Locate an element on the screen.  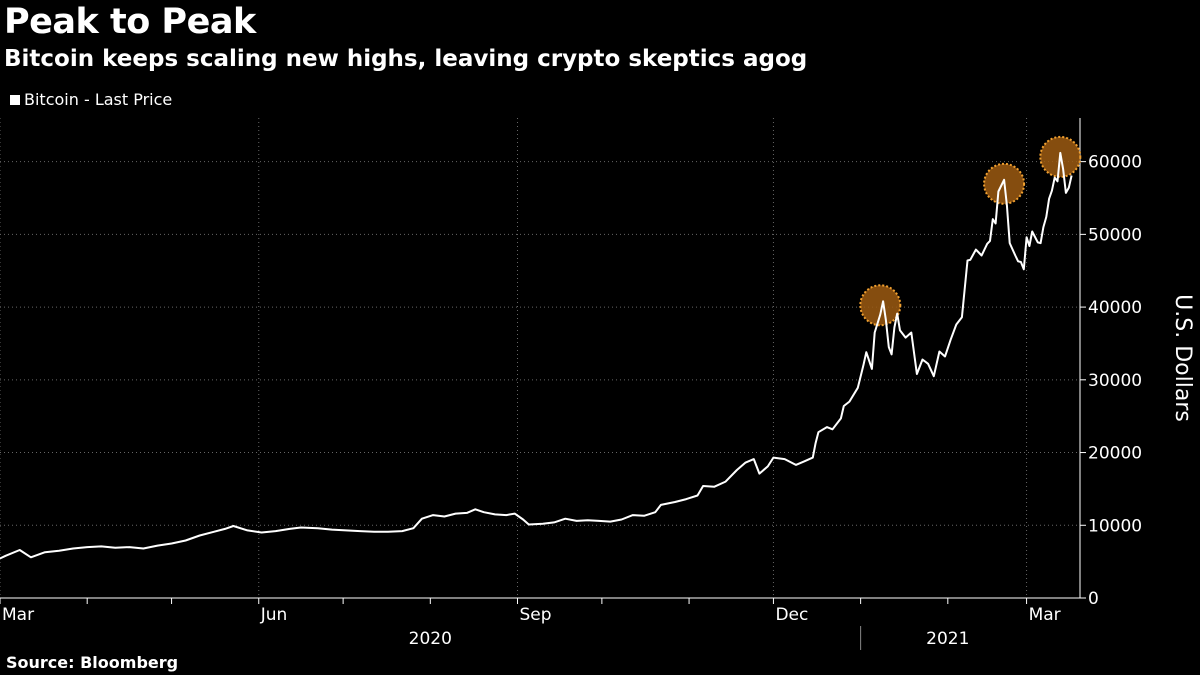
x-tick-label: Sep is located at coordinates (536, 615).